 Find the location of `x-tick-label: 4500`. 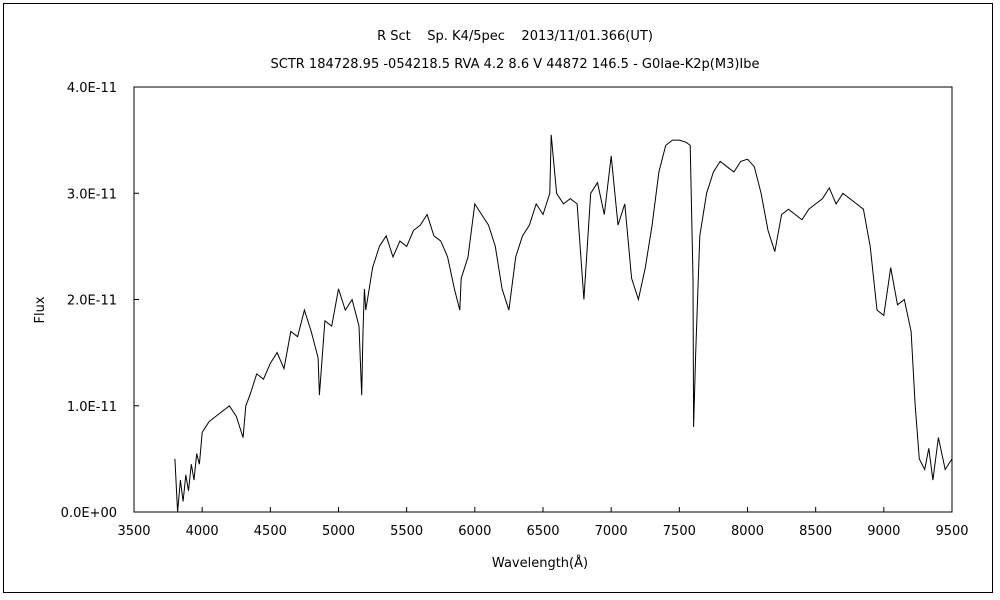

x-tick-label: 4500 is located at coordinates (270, 531).